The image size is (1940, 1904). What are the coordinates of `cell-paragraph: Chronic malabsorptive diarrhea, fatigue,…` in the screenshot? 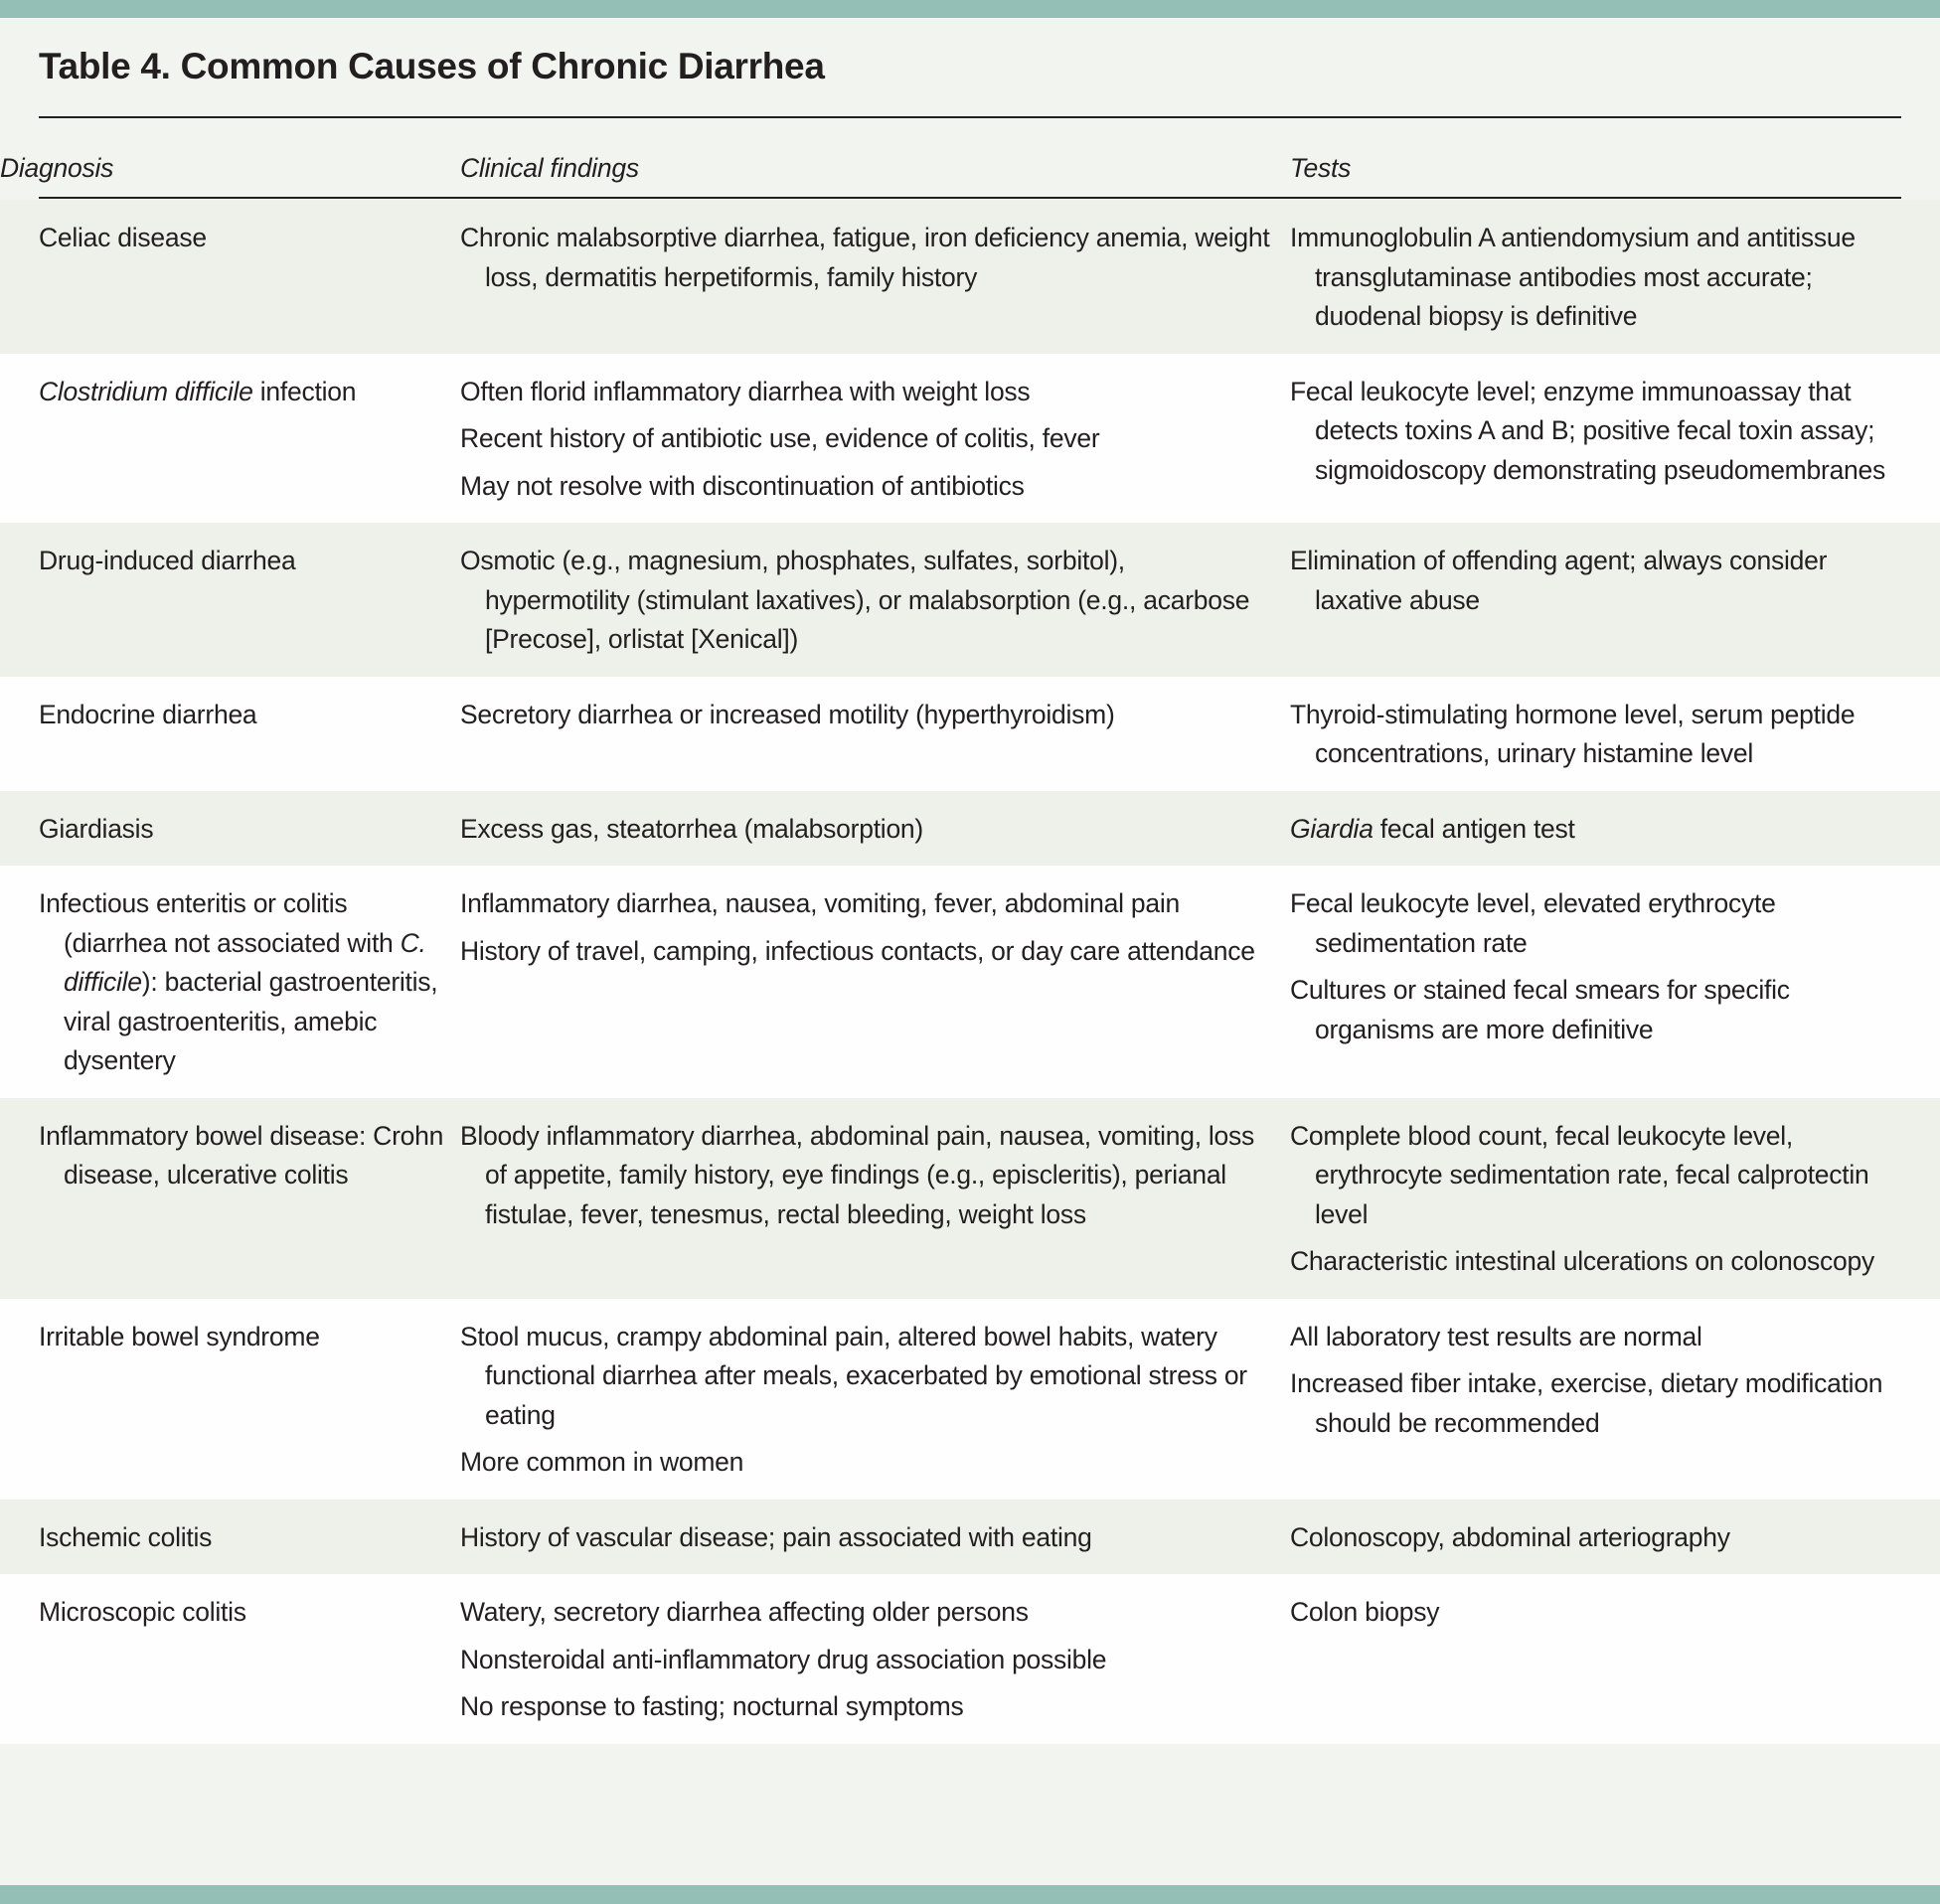 It's located at (866, 258).